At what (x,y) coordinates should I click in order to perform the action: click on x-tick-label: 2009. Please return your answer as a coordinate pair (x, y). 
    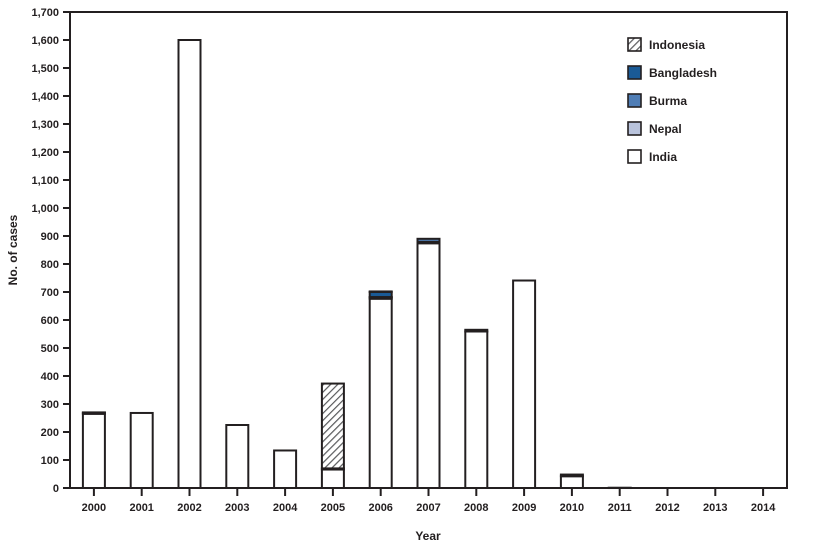
    Looking at the image, I should click on (524, 508).